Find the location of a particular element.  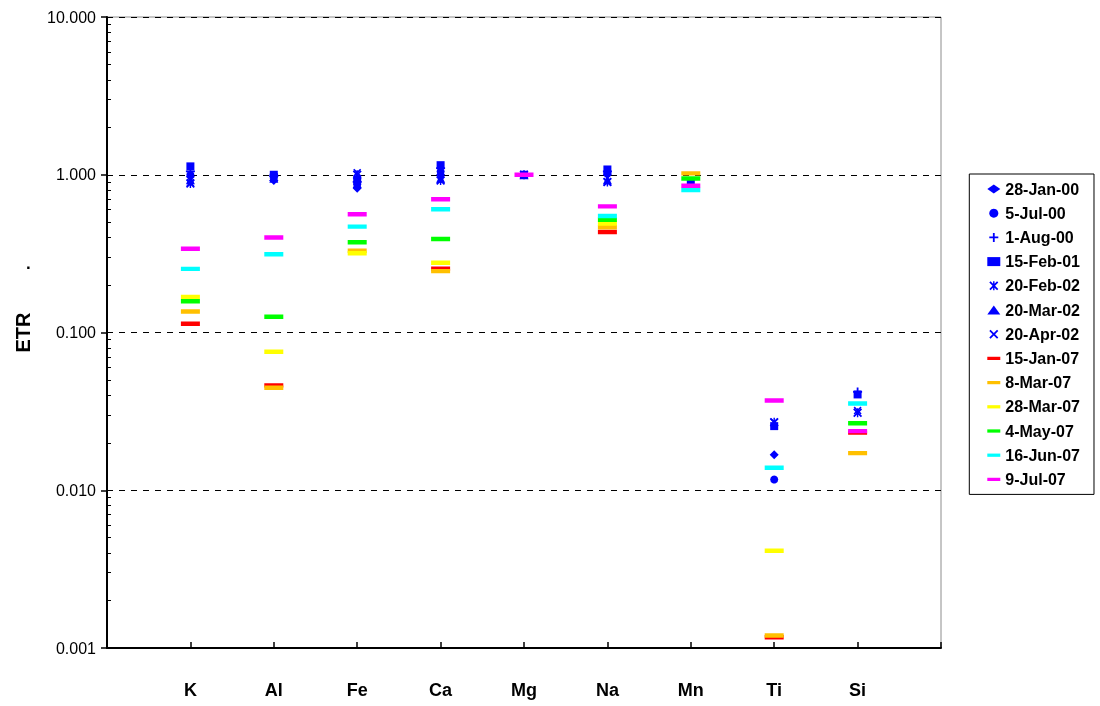

legend-label: 15-Feb-01 is located at coordinates (1043, 262).